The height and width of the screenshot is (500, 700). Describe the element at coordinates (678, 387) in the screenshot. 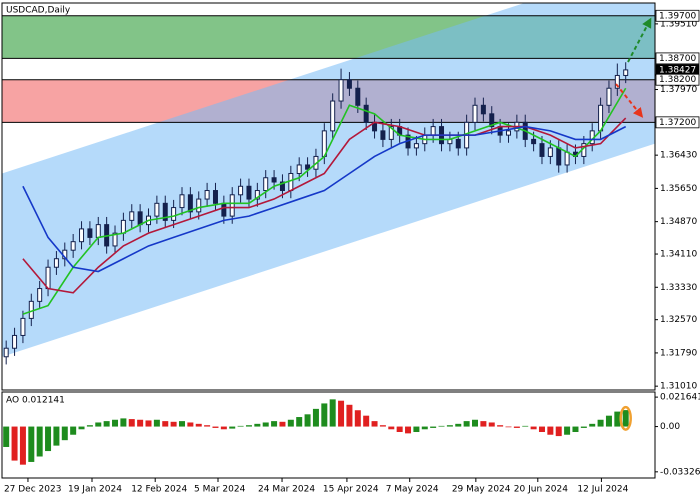

I see `y-tick-label: 1.31010` at that location.